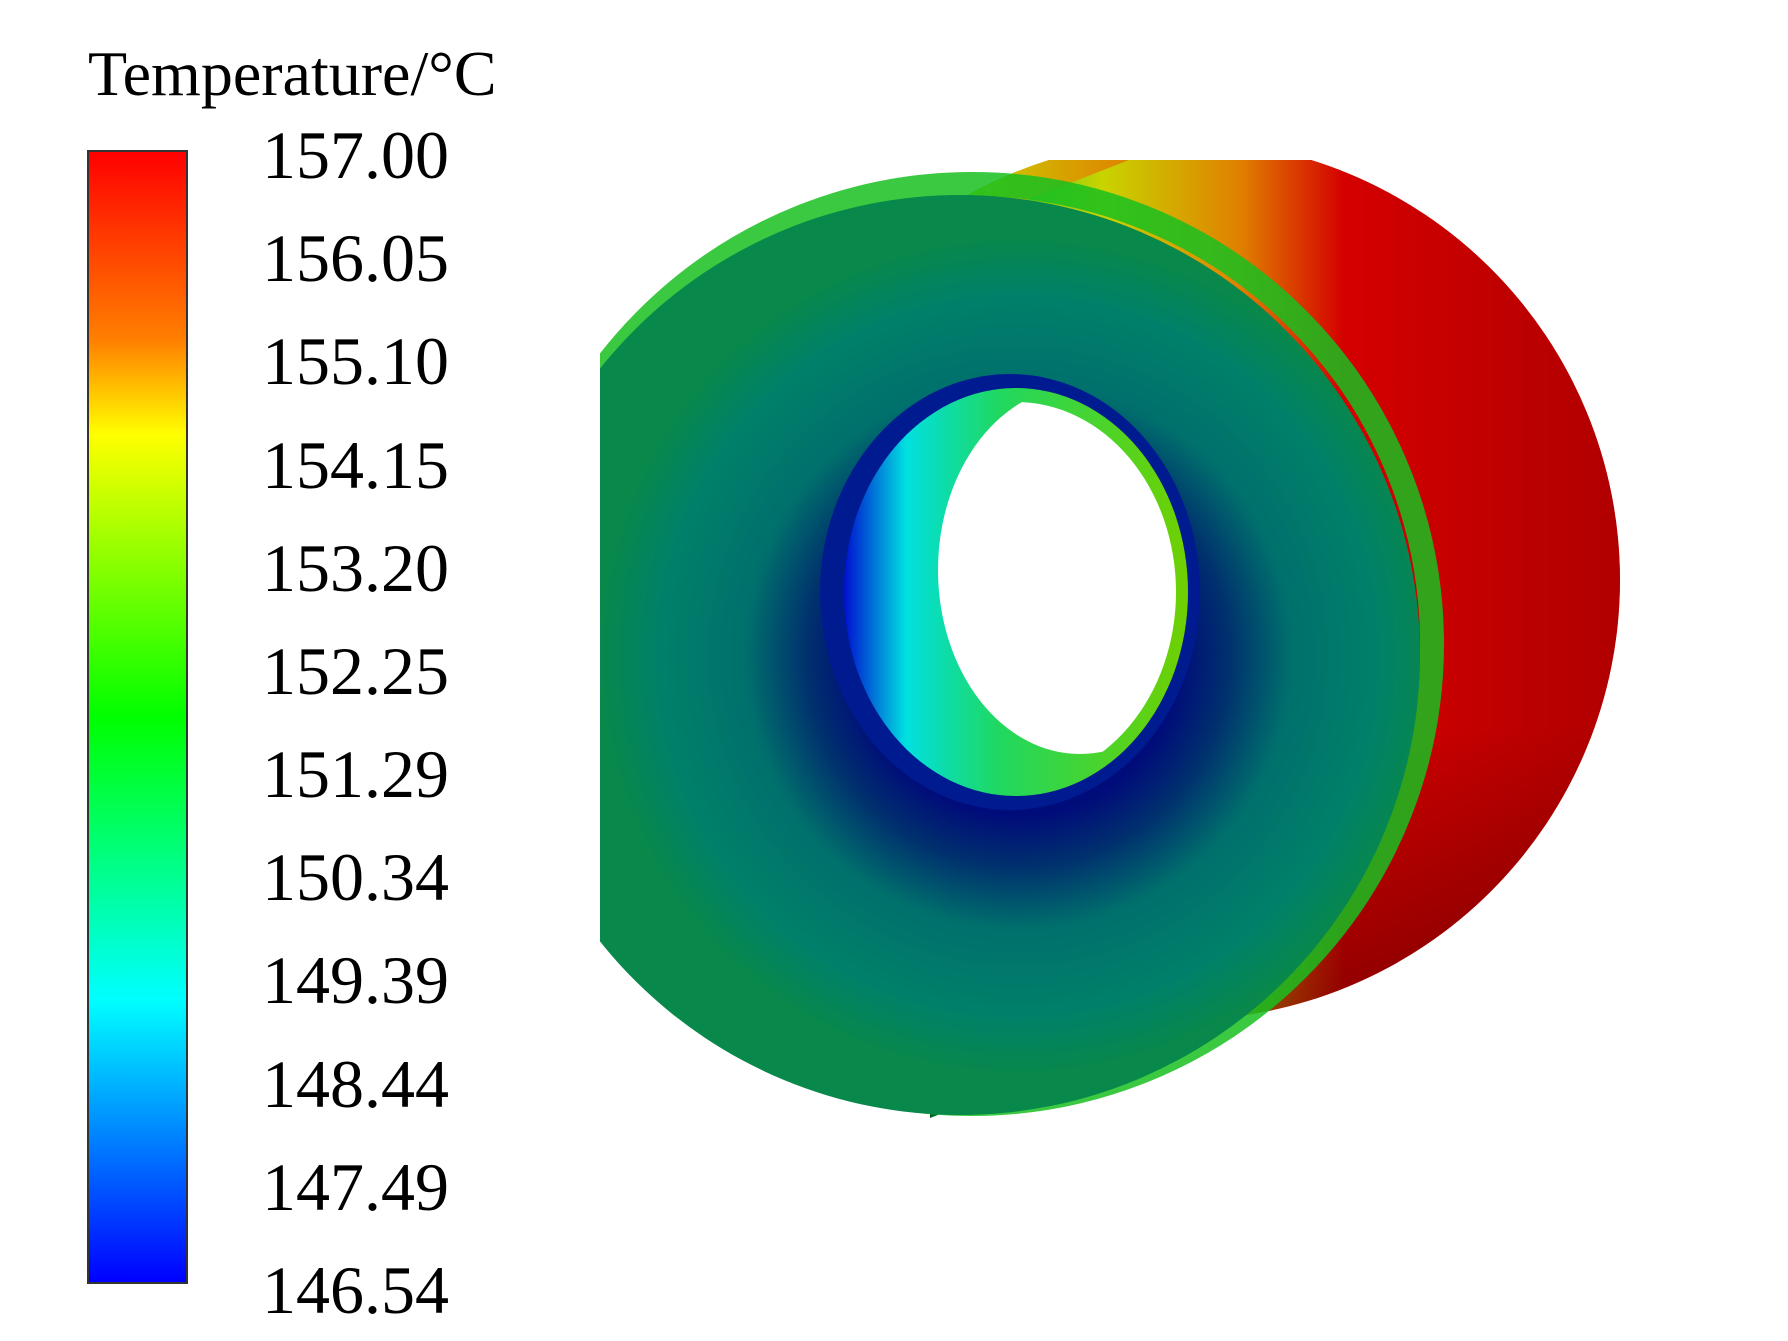 The height and width of the screenshot is (1341, 1788). What do you see at coordinates (355, 1186) in the screenshot?
I see `colorbar-tick-label: 147.49` at bounding box center [355, 1186].